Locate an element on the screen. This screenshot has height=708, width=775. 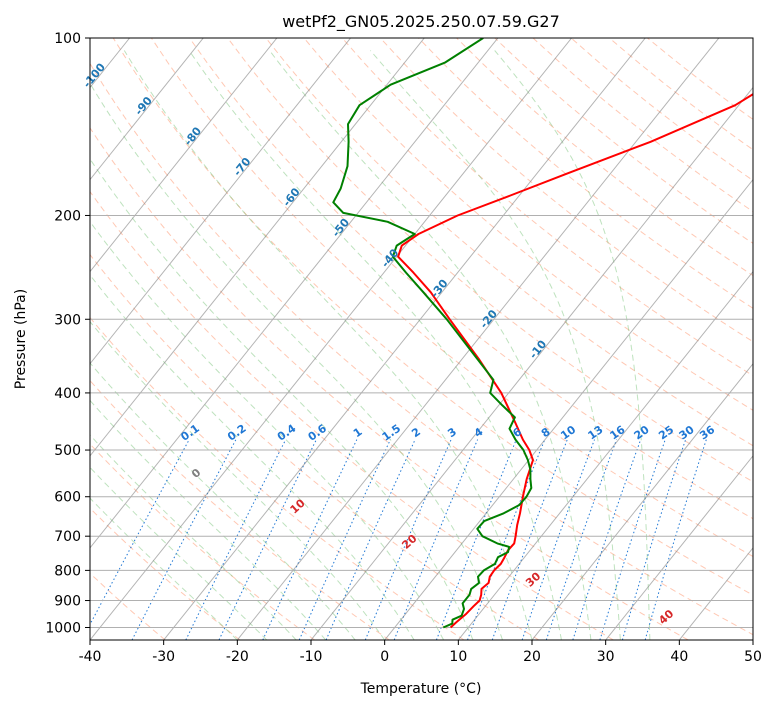
chart-title: wetPf2_GN05.2025.250.07.59.G27 is located at coordinates (421, 22).